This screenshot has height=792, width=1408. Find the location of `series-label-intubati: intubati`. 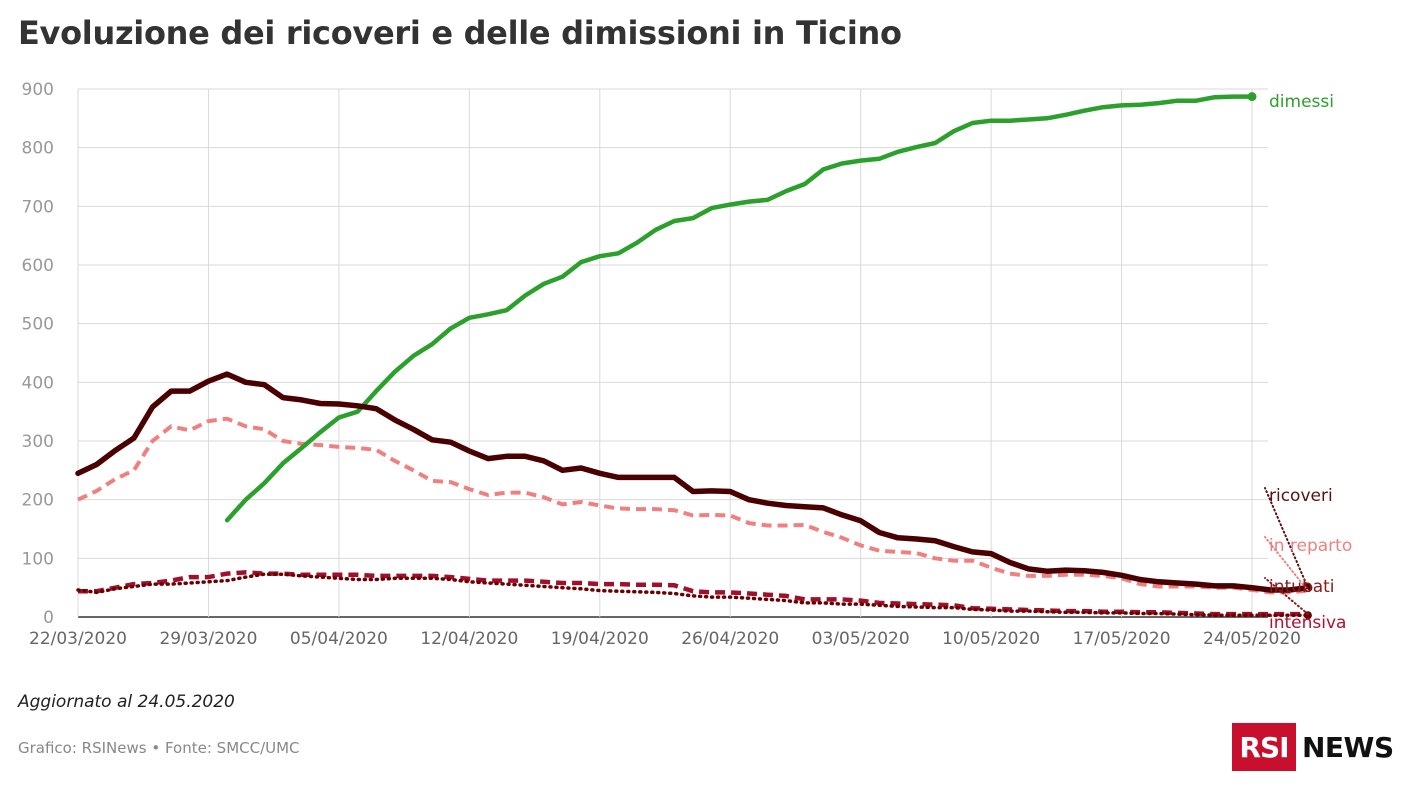

series-label-intubati: intubati is located at coordinates (1302, 587).